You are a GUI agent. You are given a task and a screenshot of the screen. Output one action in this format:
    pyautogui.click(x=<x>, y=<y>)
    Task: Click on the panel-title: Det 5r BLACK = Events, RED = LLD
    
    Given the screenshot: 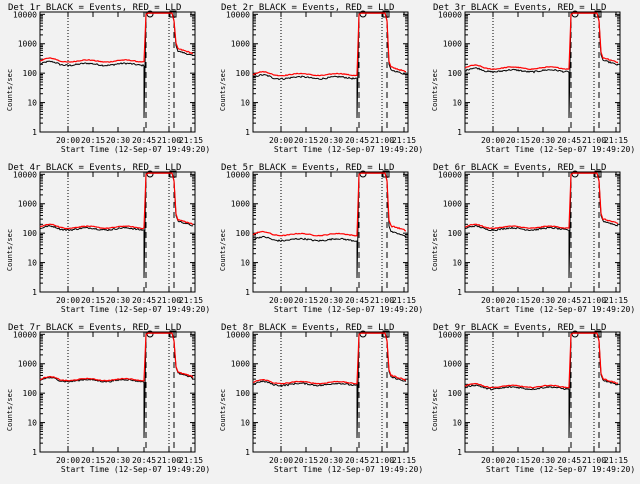 What is the action you would take?
    pyautogui.click(x=307, y=168)
    